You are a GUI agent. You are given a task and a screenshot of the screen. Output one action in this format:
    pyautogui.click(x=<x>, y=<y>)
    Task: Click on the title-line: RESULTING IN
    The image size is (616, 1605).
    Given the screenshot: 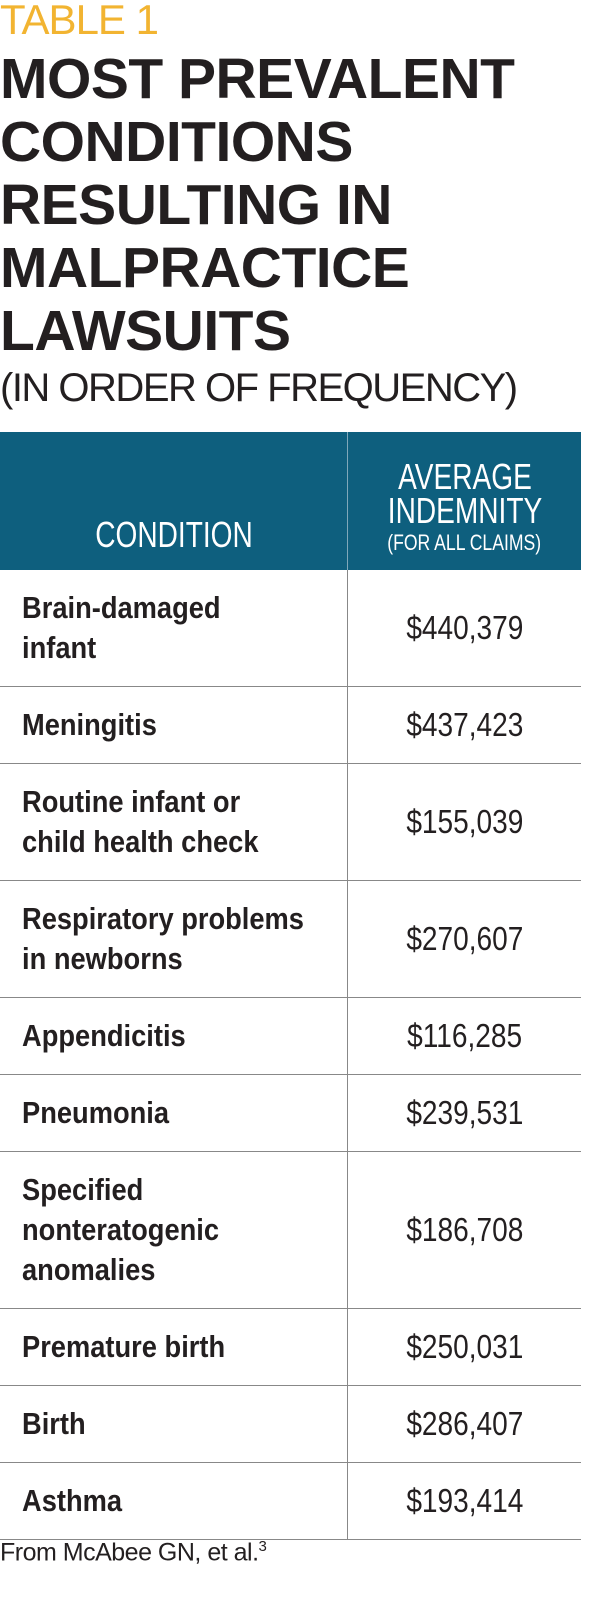 What is the action you would take?
    pyautogui.click(x=196, y=205)
    